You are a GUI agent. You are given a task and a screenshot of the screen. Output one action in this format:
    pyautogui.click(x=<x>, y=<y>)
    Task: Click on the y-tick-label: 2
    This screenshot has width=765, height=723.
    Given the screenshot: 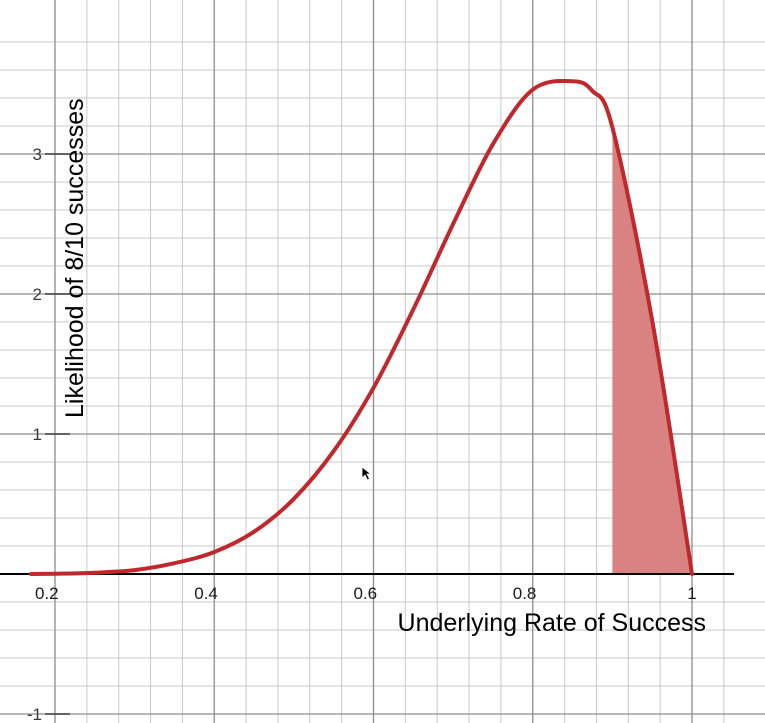 What is the action you would take?
    pyautogui.click(x=37, y=294)
    